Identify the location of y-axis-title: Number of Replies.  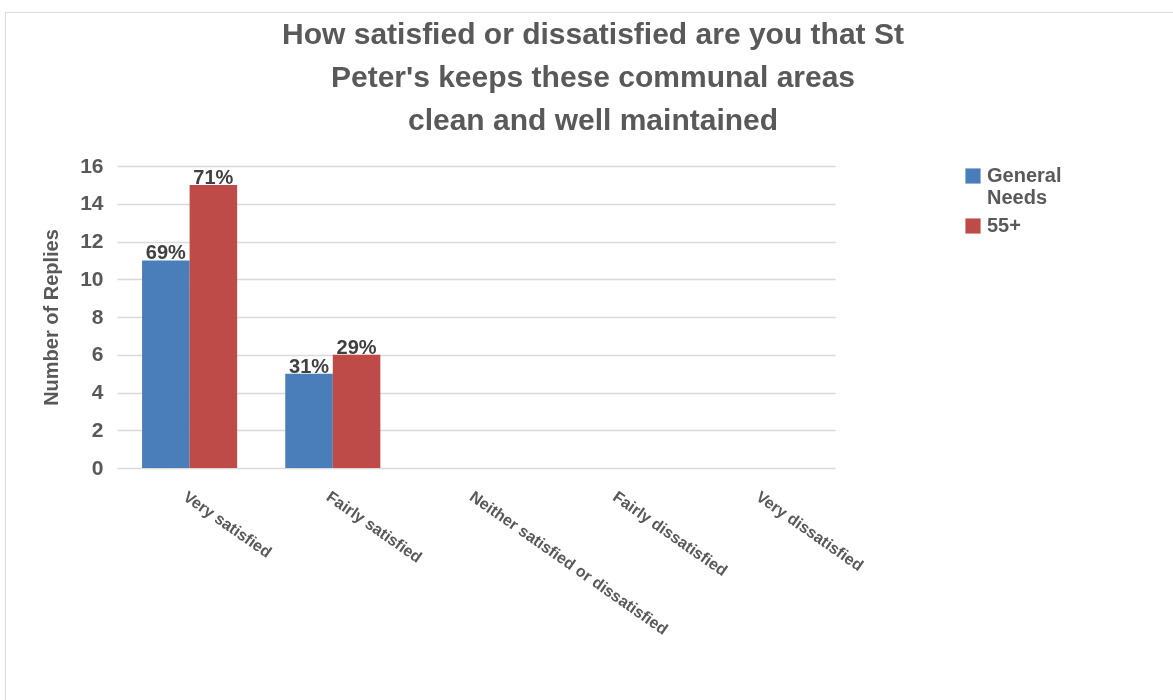
(51, 317).